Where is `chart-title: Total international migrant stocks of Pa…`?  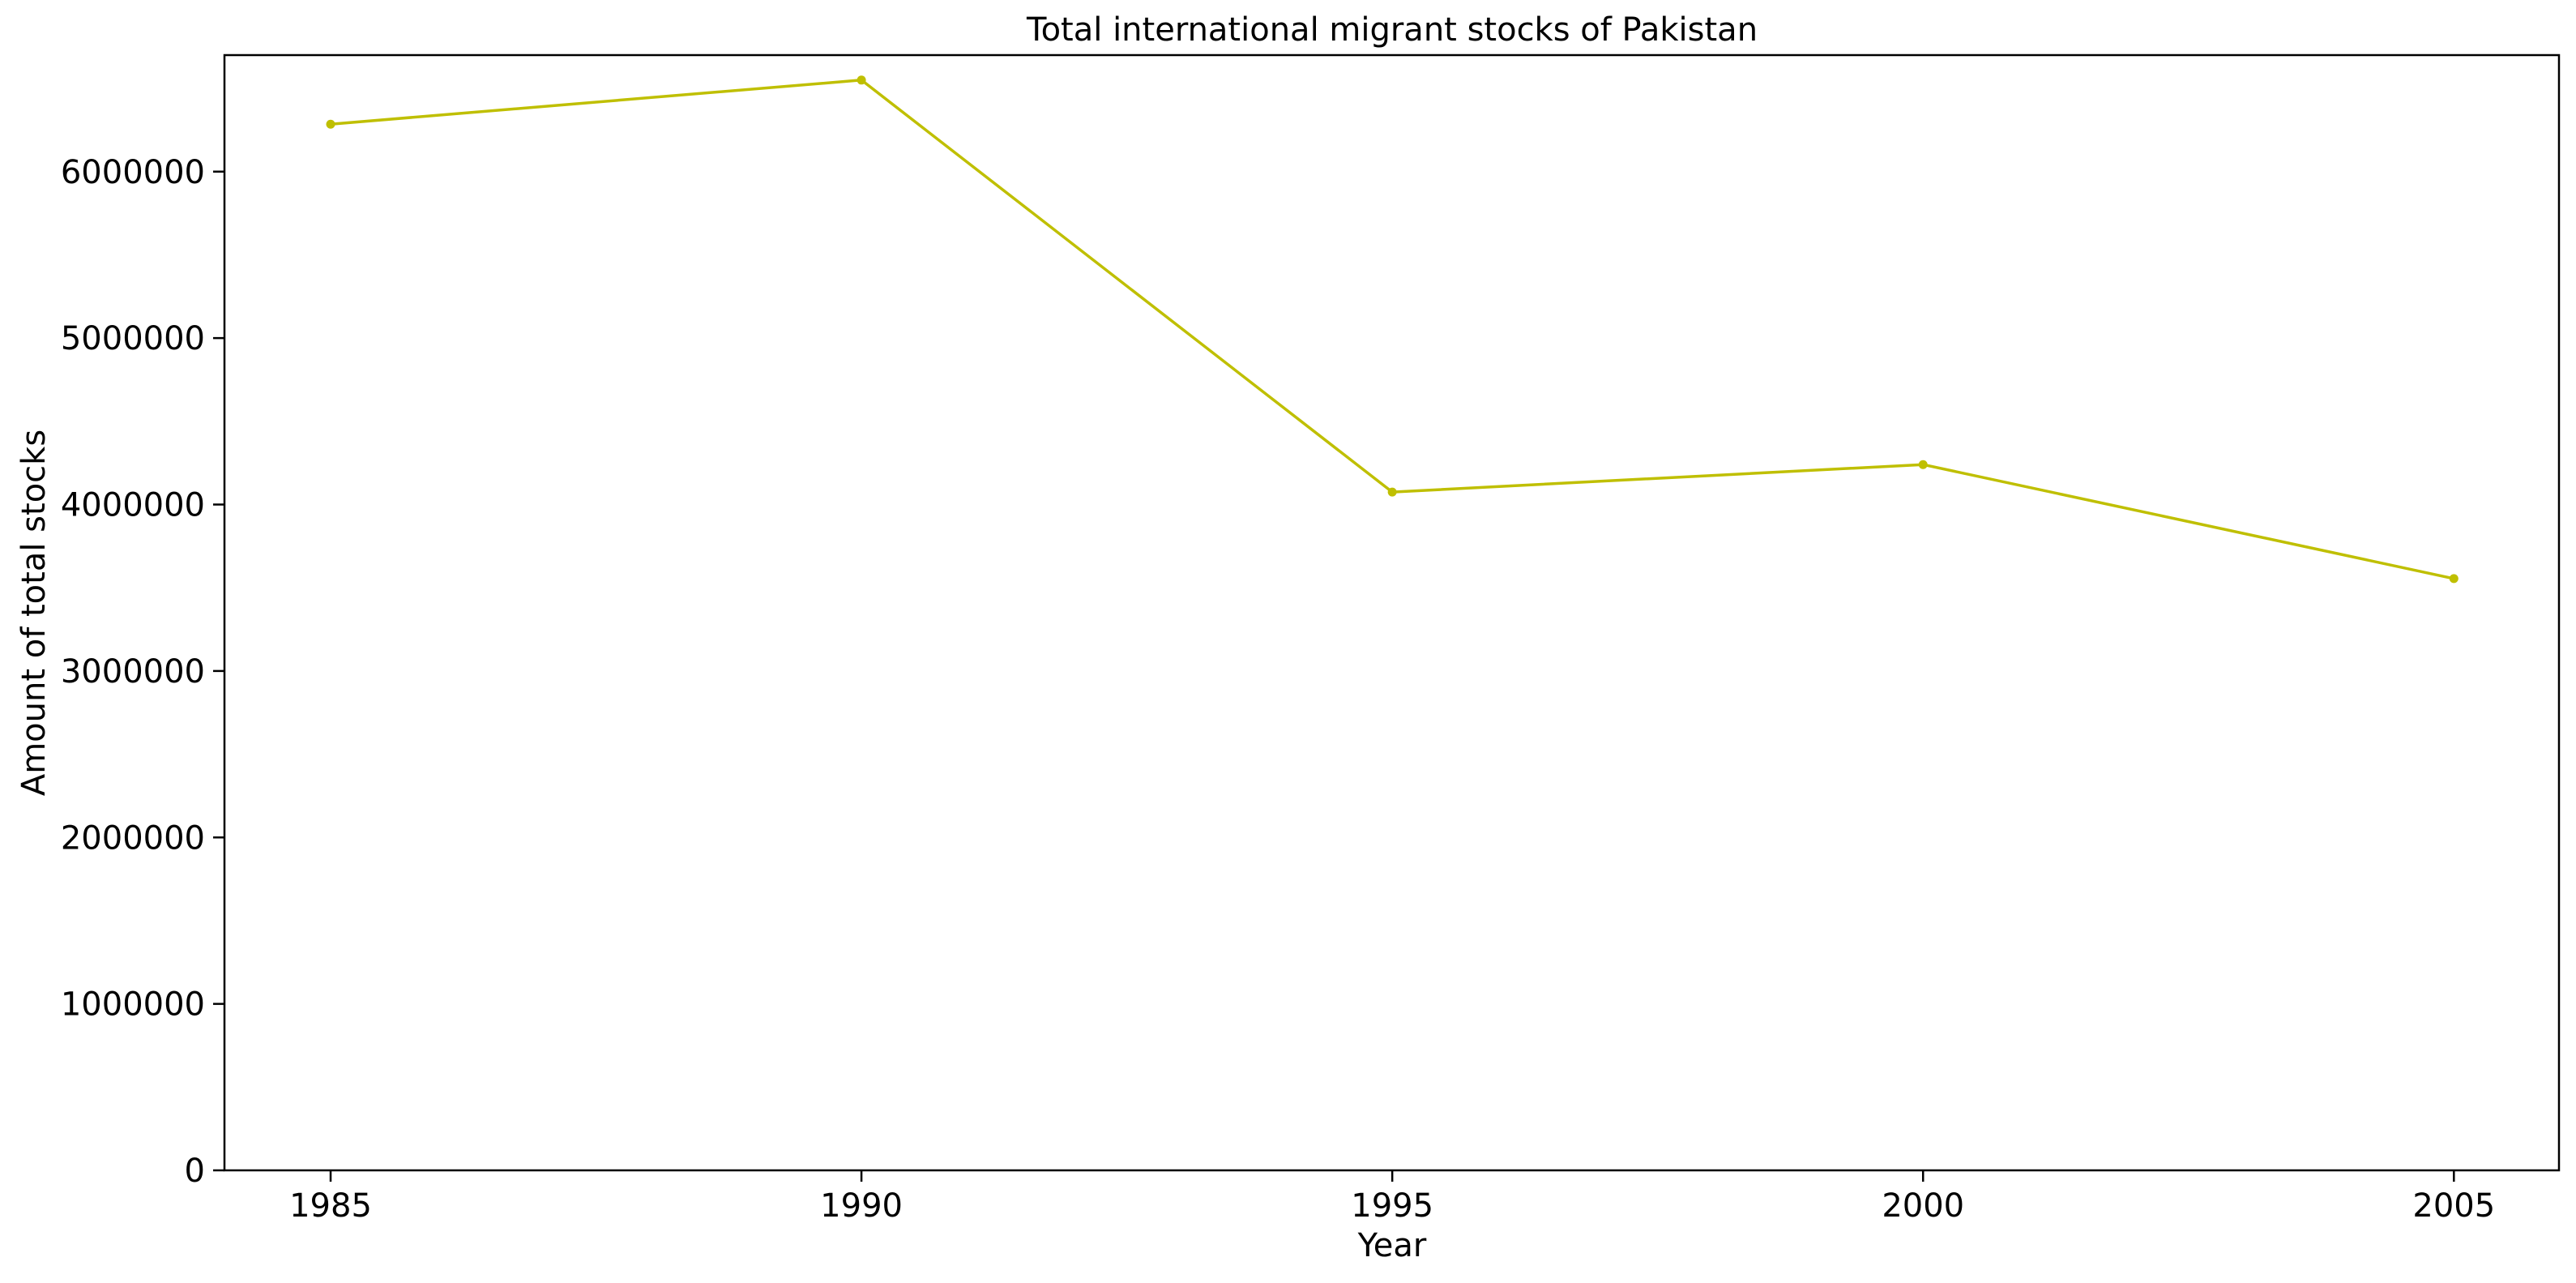
chart-title: Total international migrant stocks of Pa… is located at coordinates (1392, 30).